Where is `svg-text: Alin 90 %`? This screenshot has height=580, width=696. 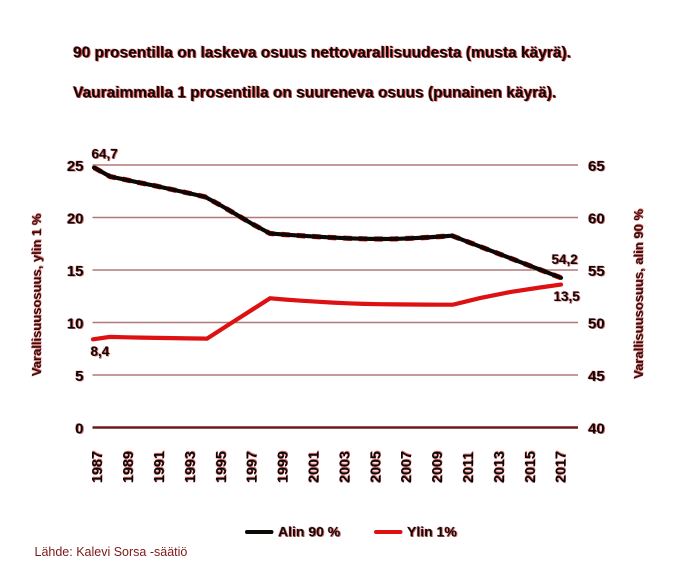
svg-text: Alin 90 % is located at coordinates (309, 532).